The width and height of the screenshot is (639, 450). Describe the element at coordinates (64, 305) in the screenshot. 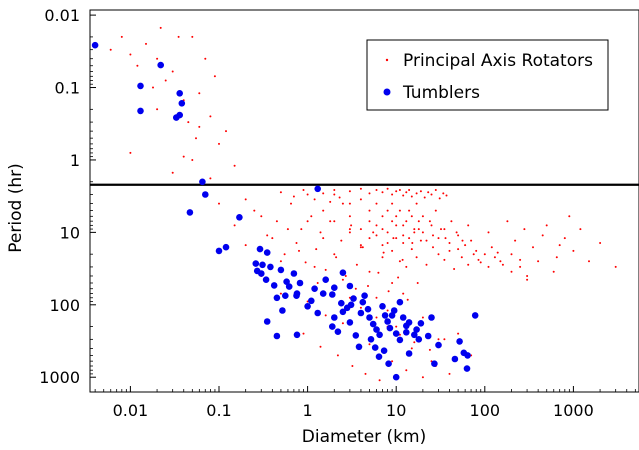

I see `y-tick-label: 100` at that location.